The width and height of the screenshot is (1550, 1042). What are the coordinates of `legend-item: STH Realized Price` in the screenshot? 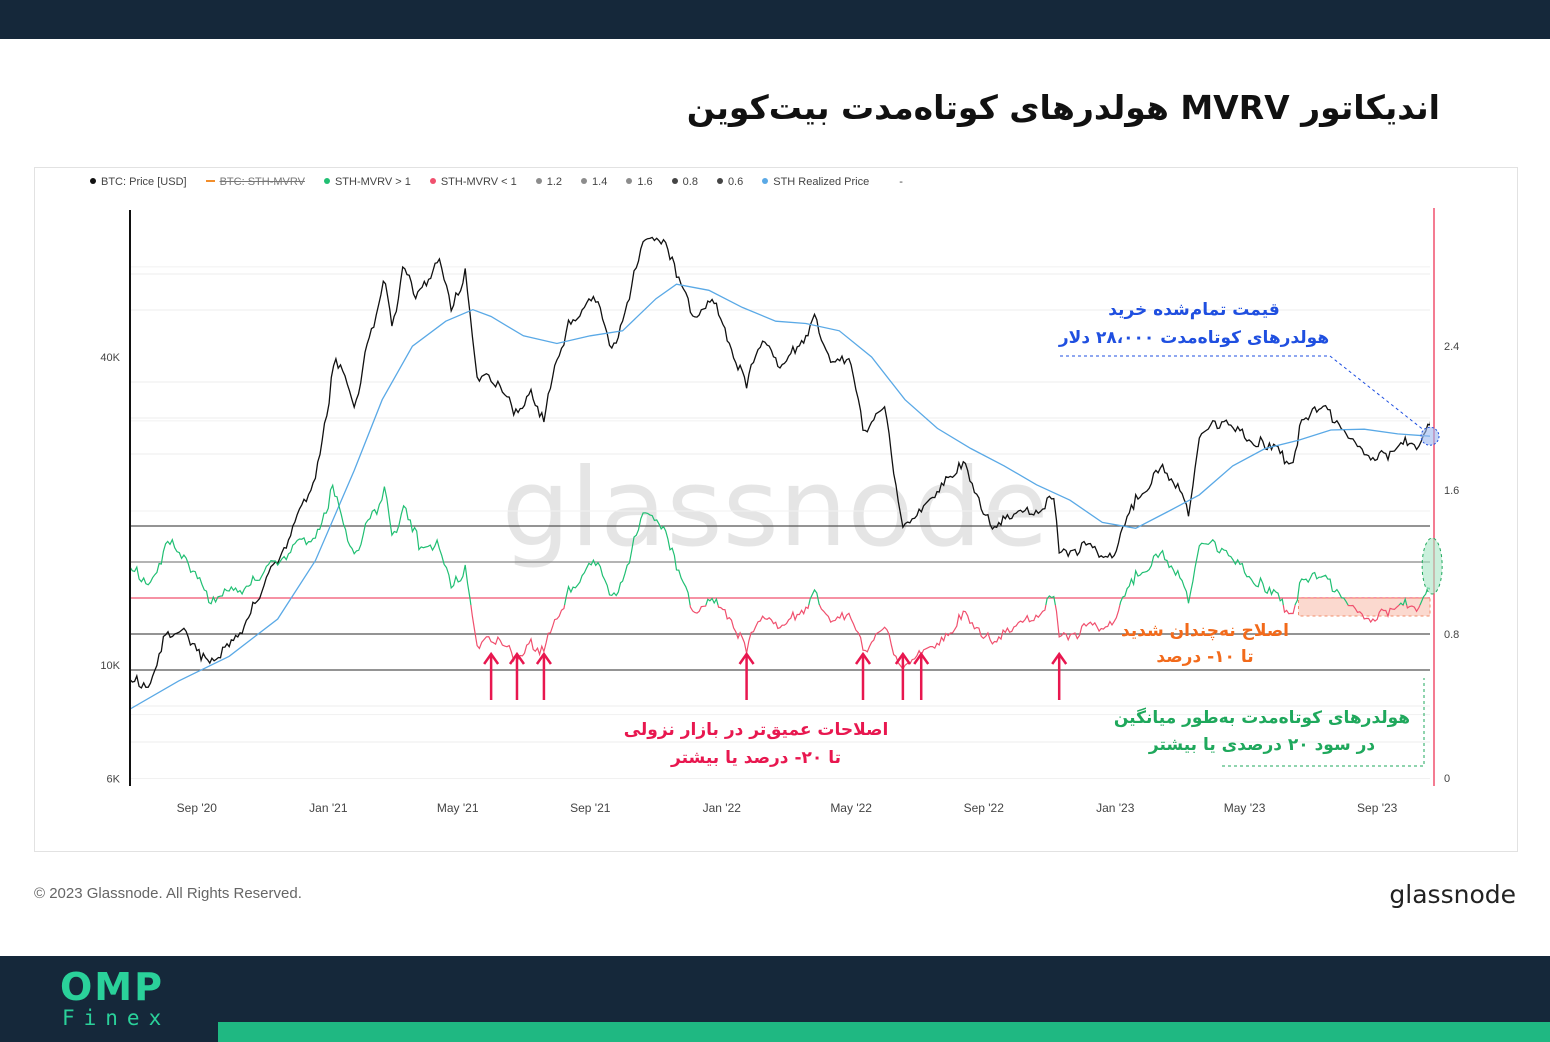 It's located at (815, 182).